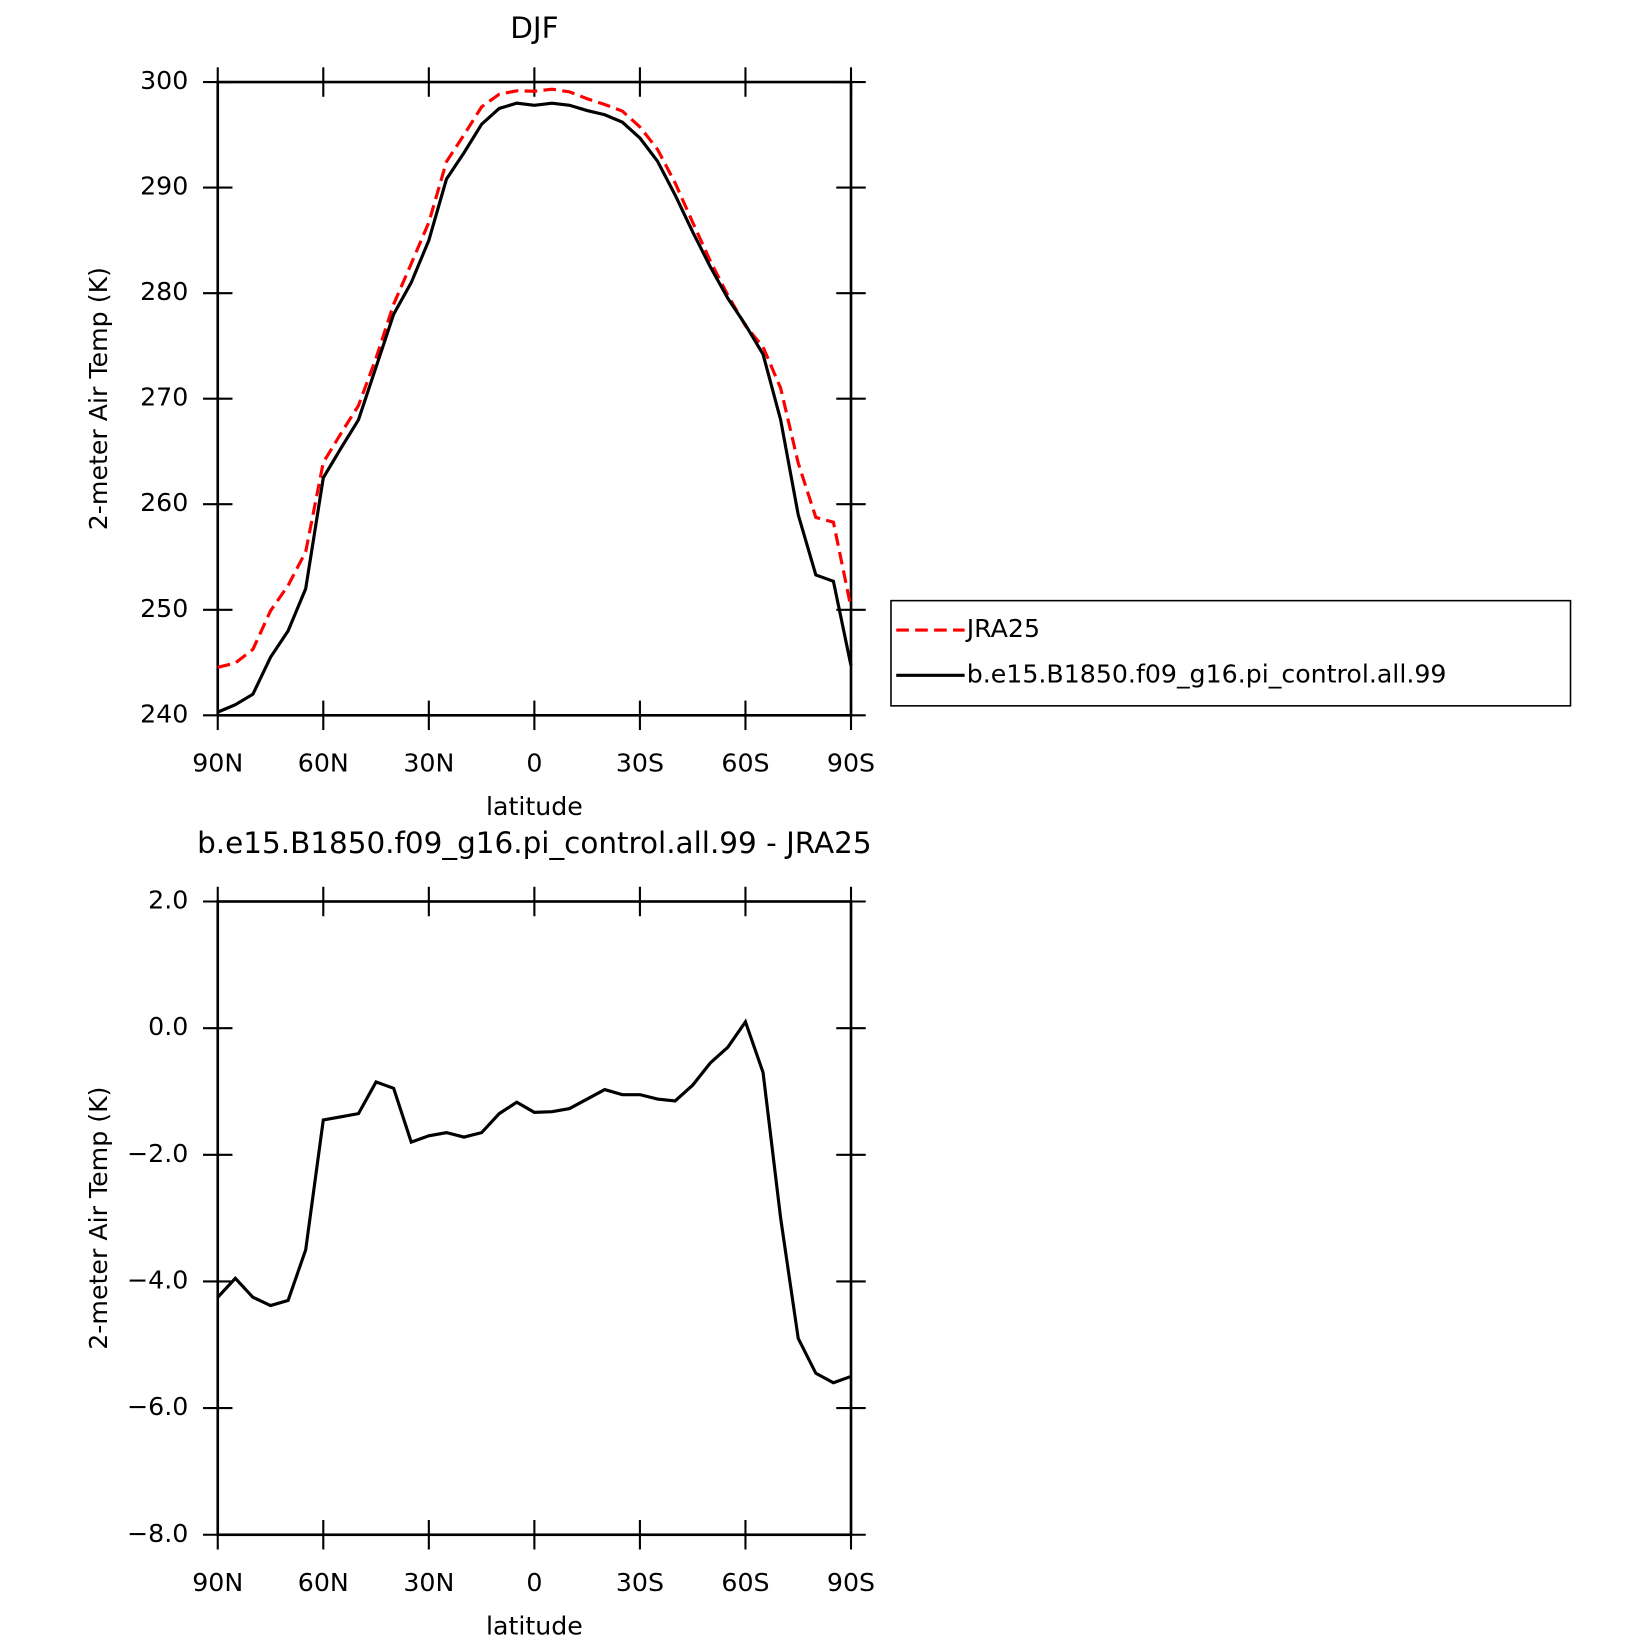 This screenshot has height=1641, width=1641. What do you see at coordinates (157, 1533) in the screenshot?
I see `y-tick-label: −8.0` at bounding box center [157, 1533].